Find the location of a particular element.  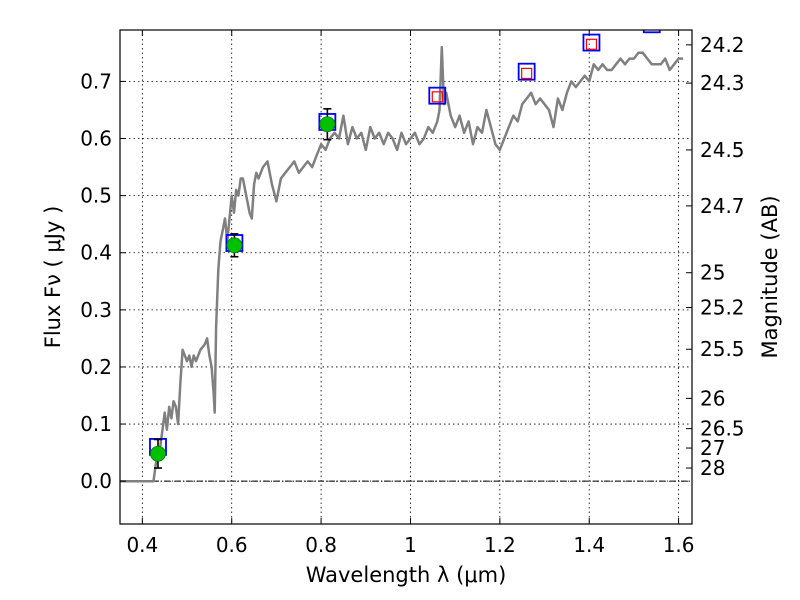

magnitude-tick-label-7: 26 is located at coordinates (712, 398).